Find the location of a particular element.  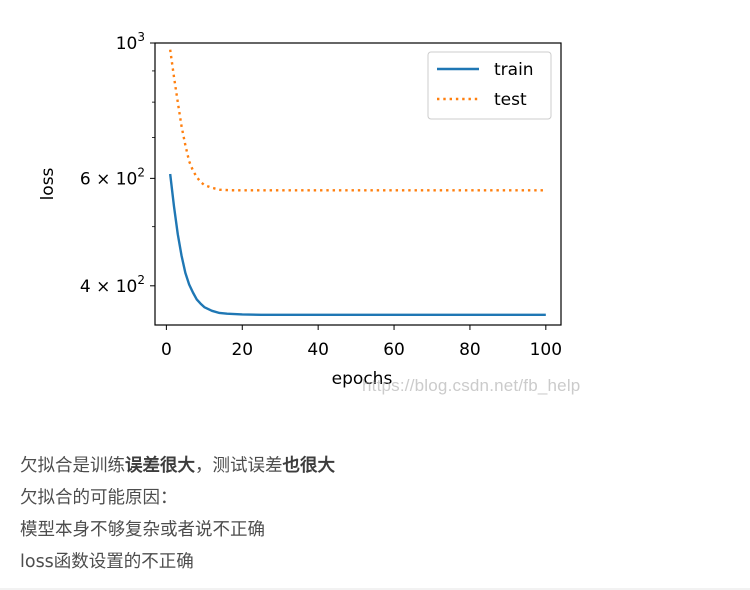

line1-bold2: 也很大 is located at coordinates (309, 466).